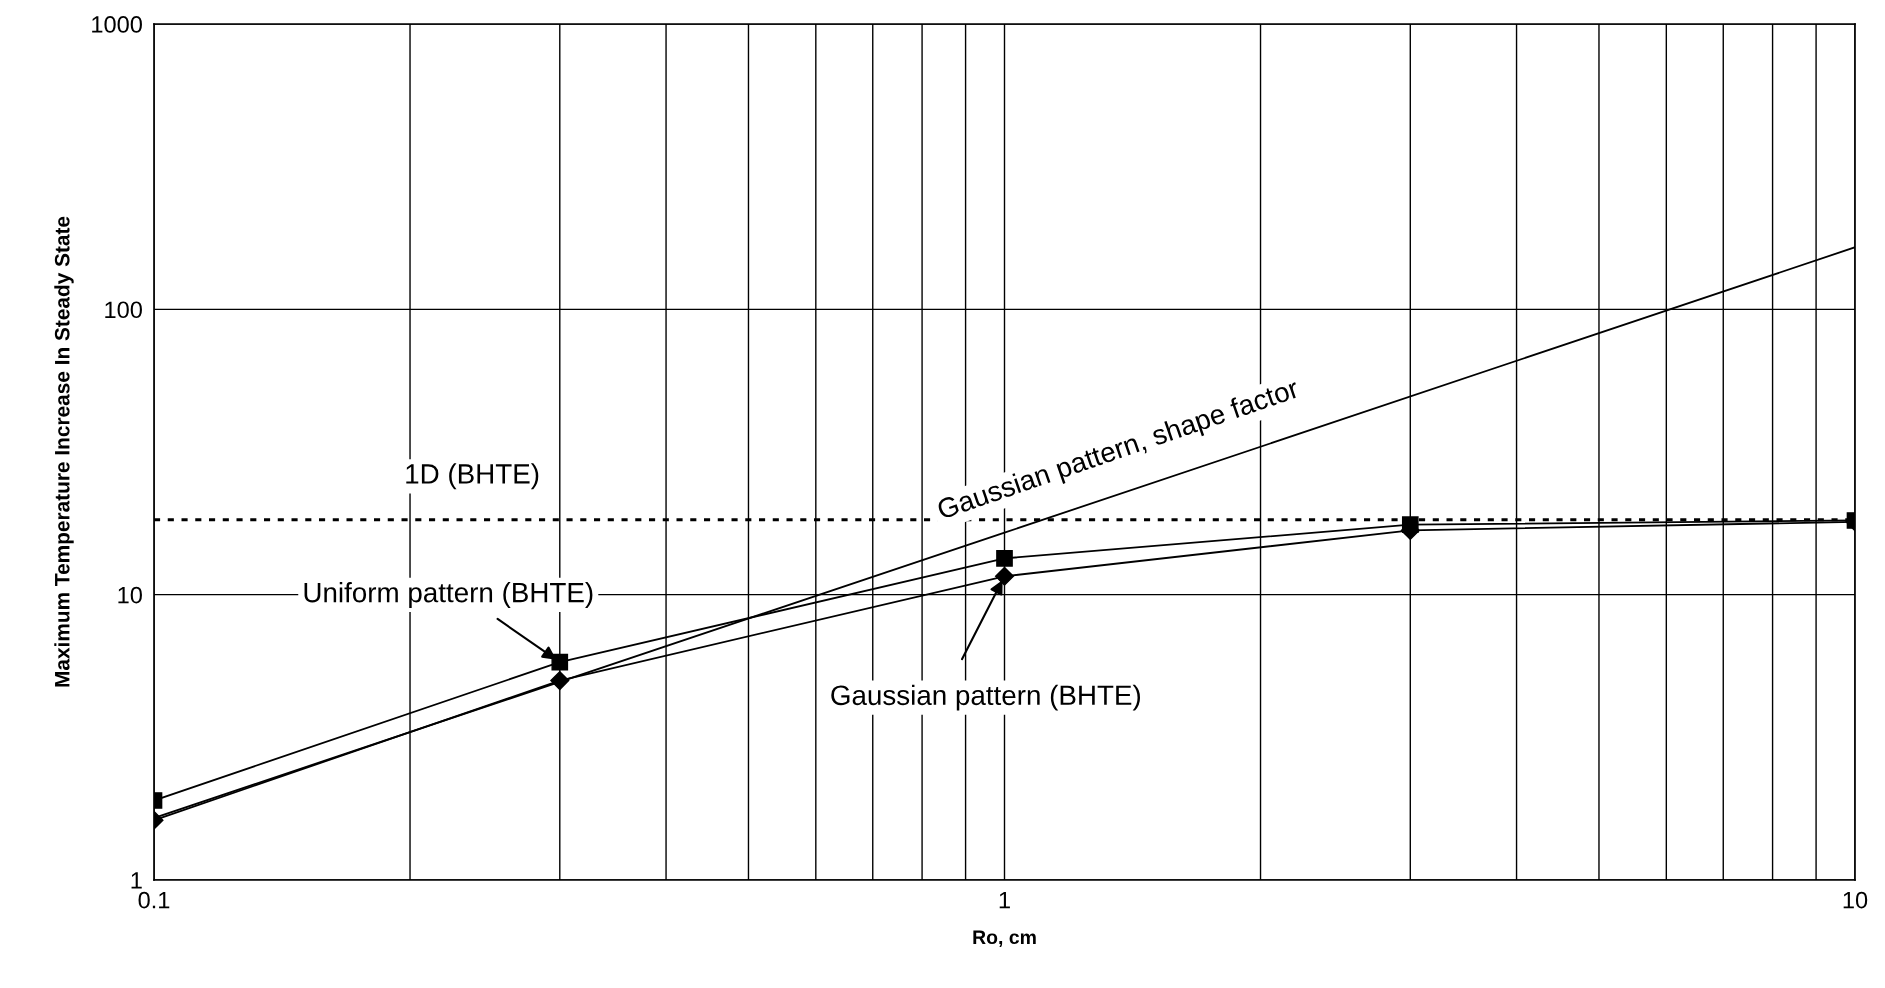  Describe the element at coordinates (985, 697) in the screenshot. I see `annotation: Gaussian pattern (BHTE)` at that location.